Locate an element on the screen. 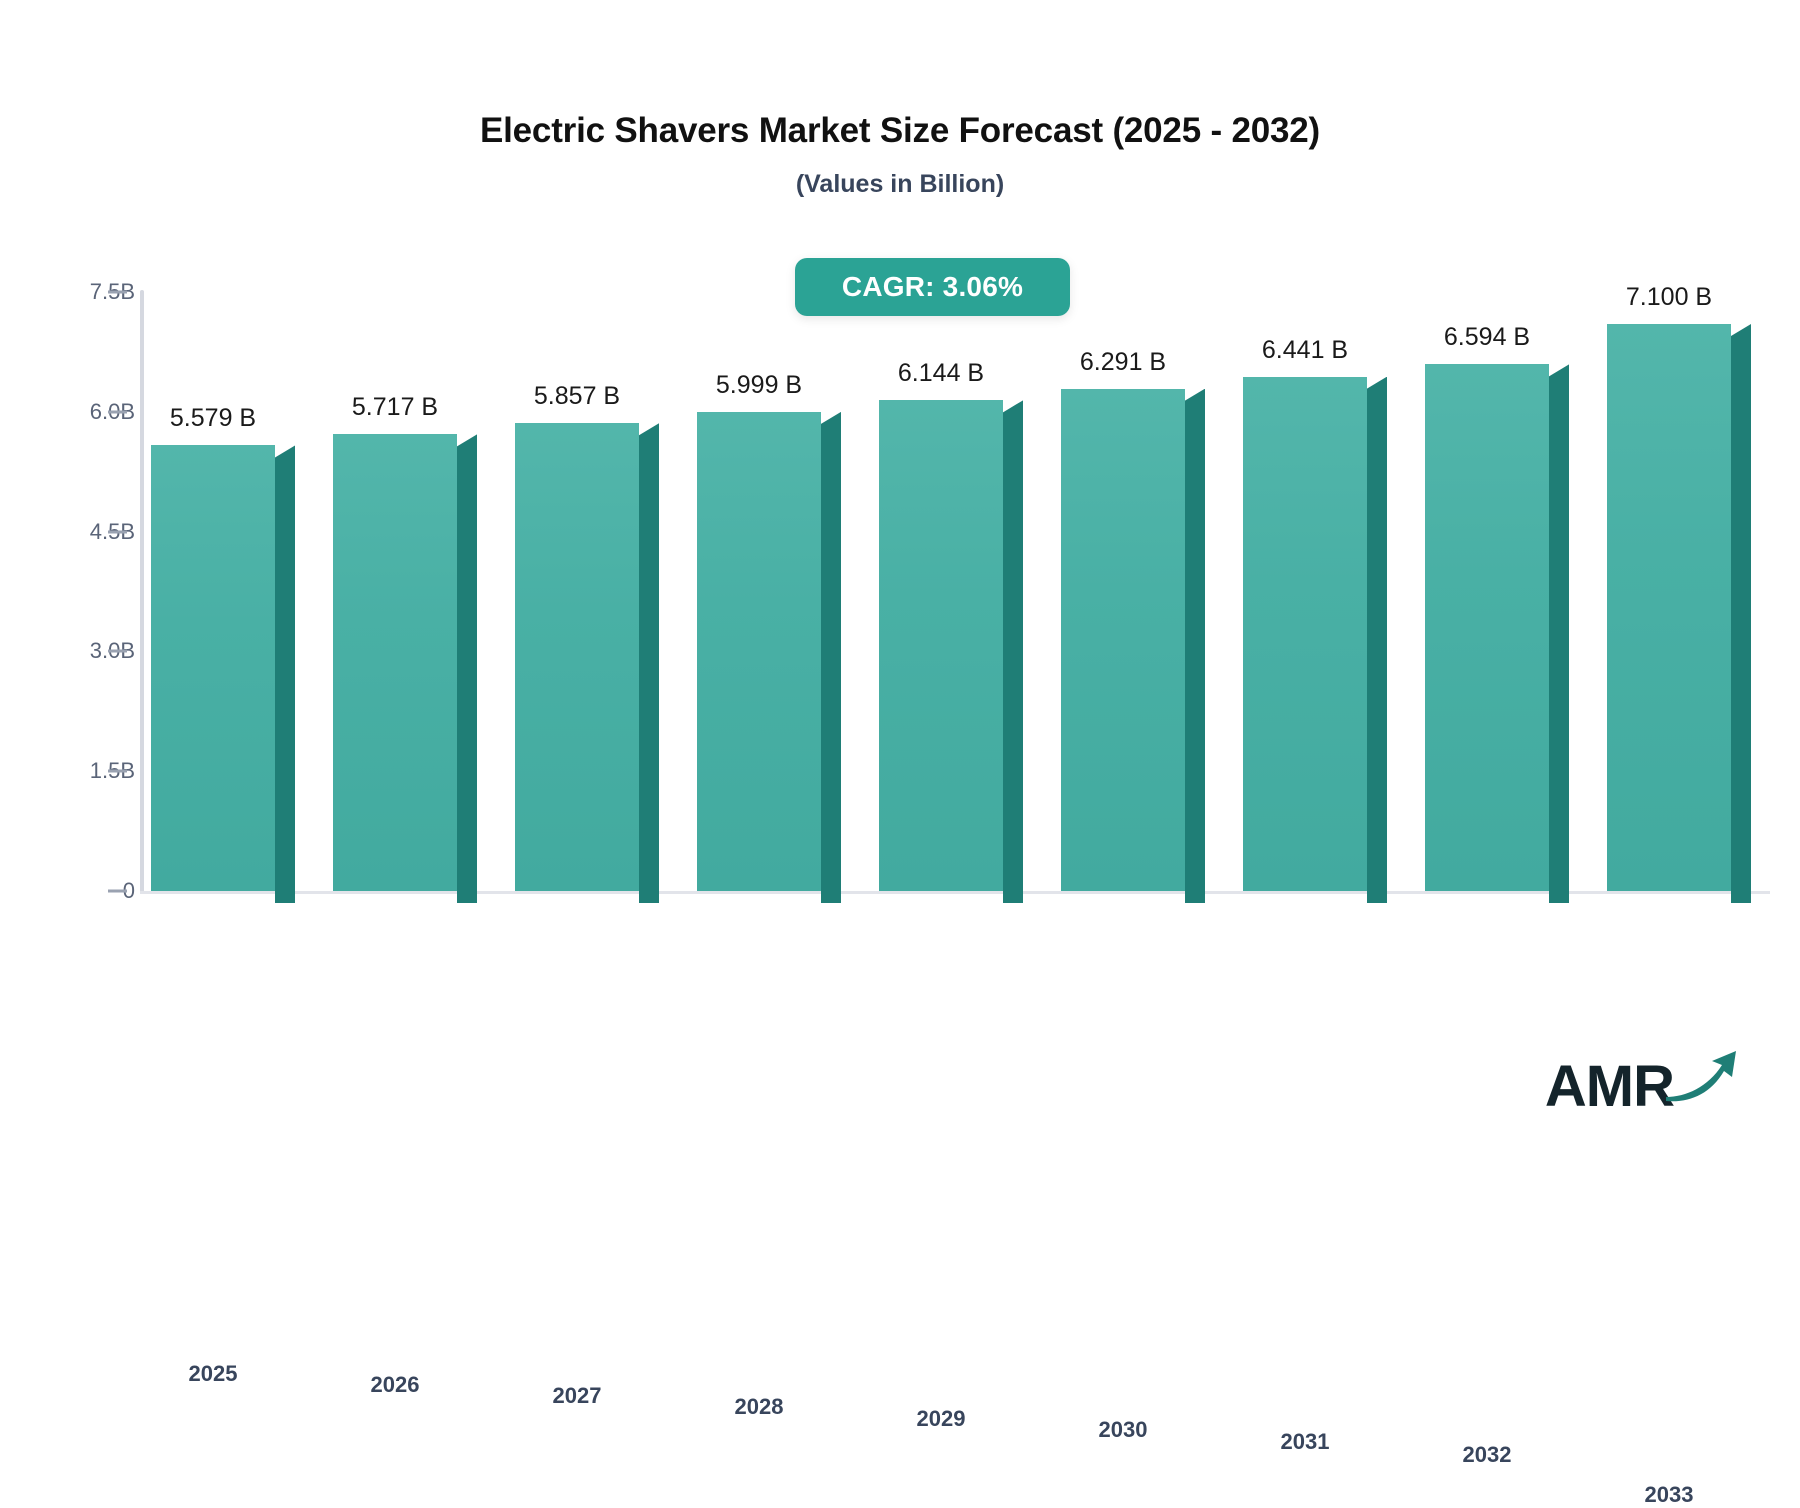  x-axis-category-label: 2031 is located at coordinates (1305, 1442).